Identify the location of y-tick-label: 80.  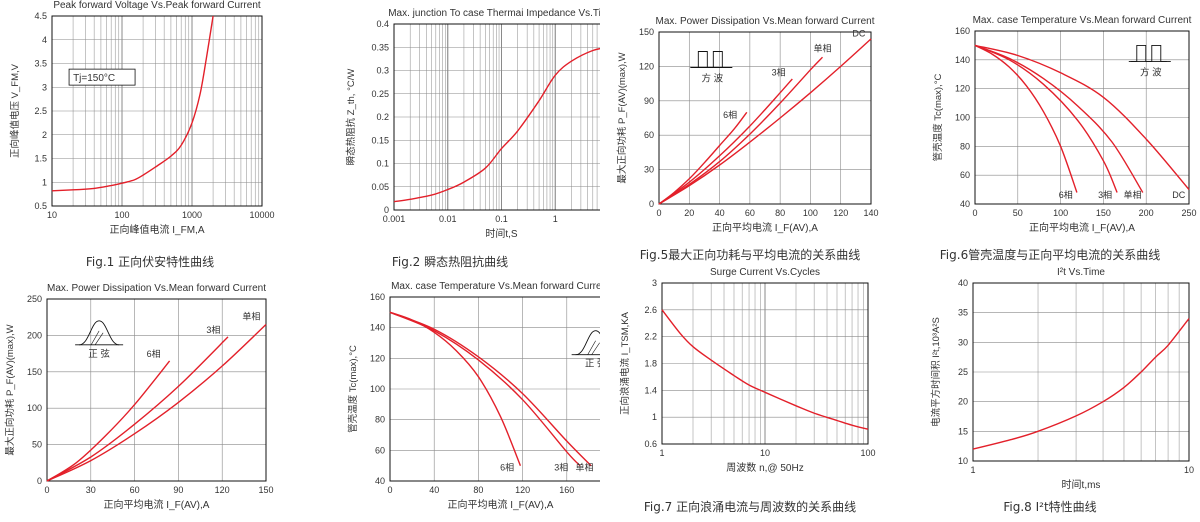
(965, 146).